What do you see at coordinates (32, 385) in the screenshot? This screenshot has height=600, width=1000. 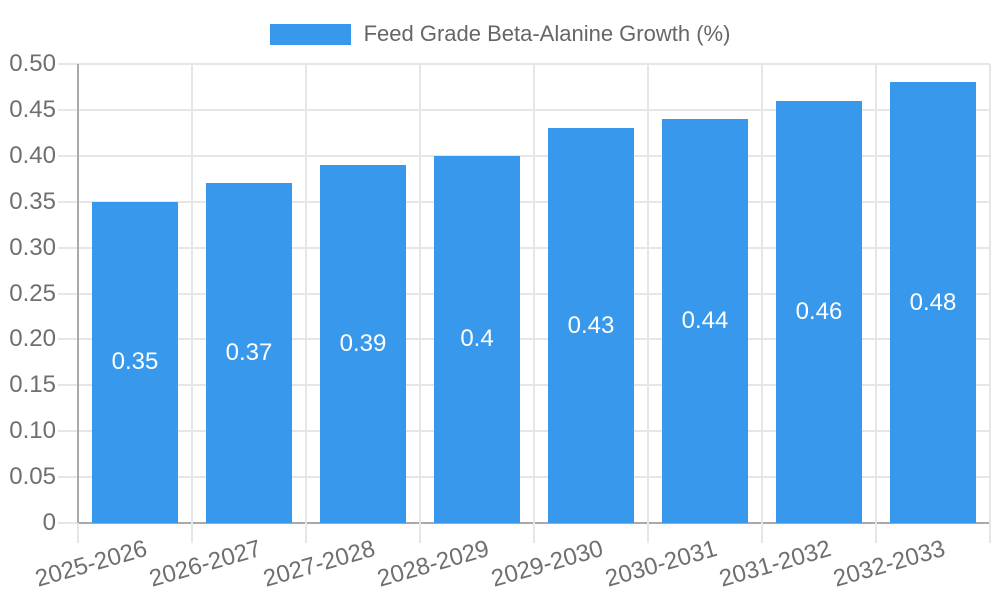 I see `y-axis-tick-label: 0.15` at bounding box center [32, 385].